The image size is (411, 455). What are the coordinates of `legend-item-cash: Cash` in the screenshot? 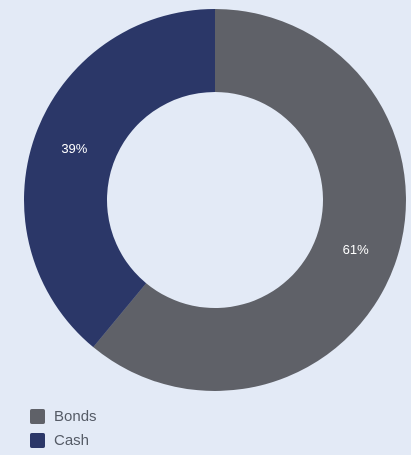 It's located at (63, 440).